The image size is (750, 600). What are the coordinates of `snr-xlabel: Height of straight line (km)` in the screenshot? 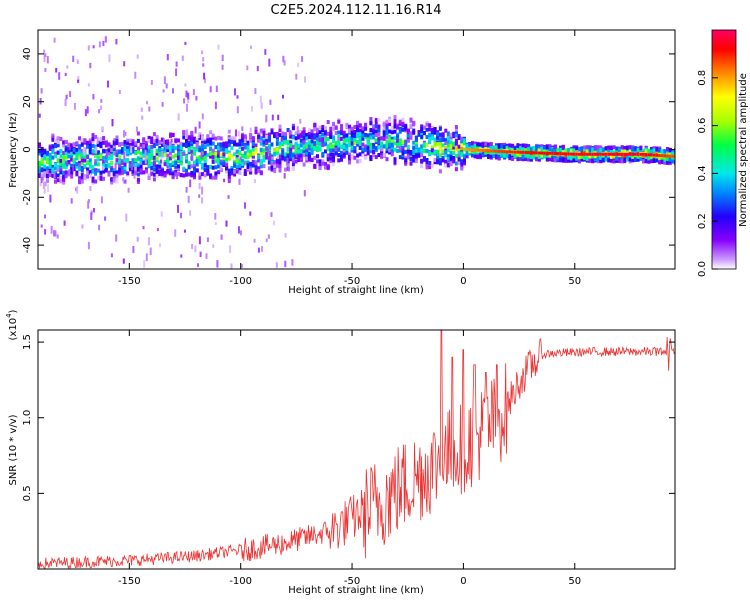 It's located at (356, 590).